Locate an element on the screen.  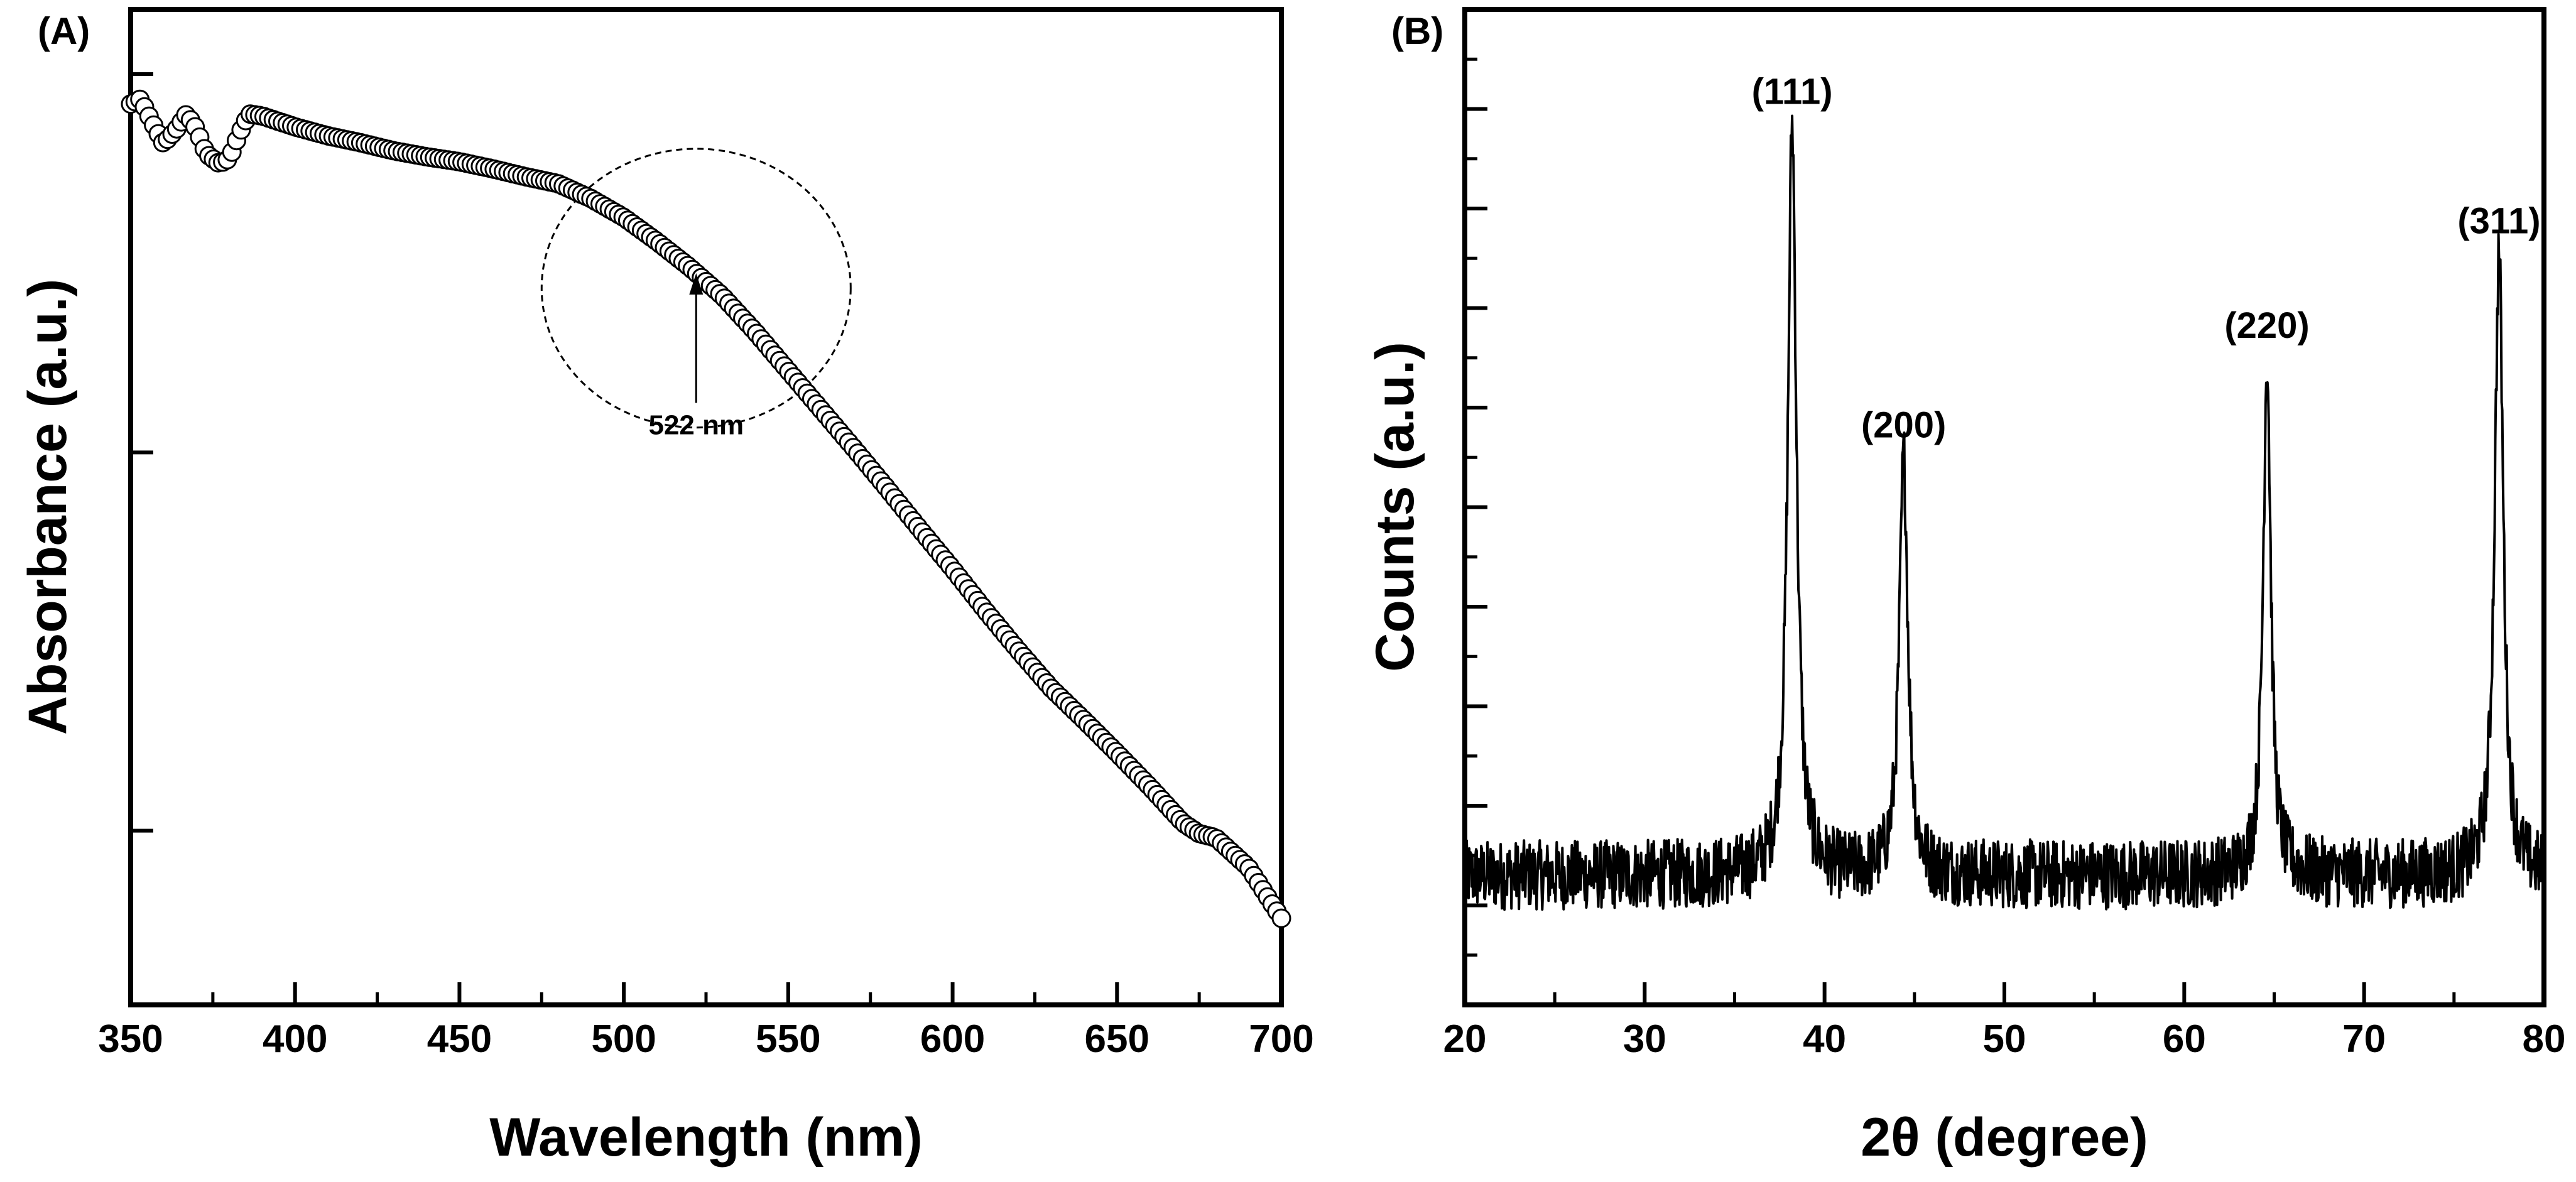
x-tick-label: 20 is located at coordinates (1465, 1039).